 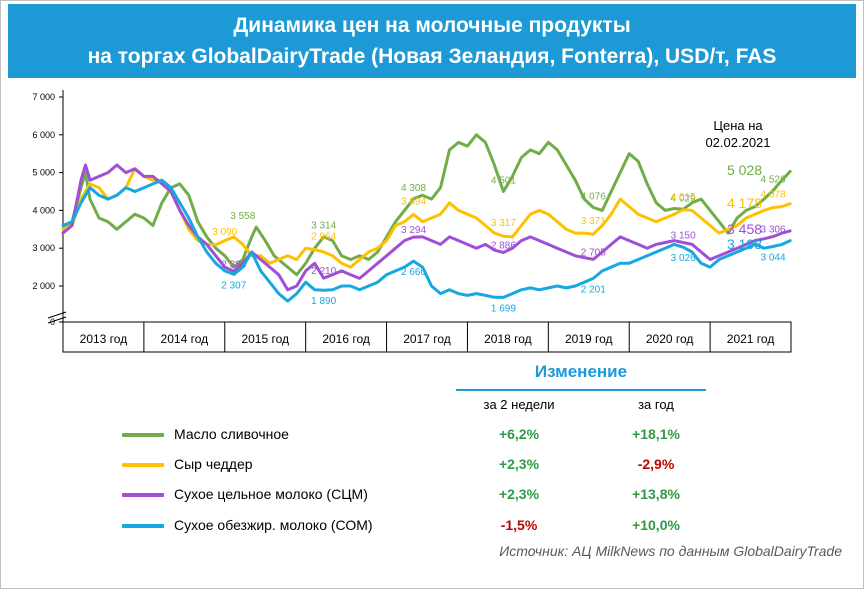 I want to click on data-label-smp: 2 201, so click(x=593, y=289).